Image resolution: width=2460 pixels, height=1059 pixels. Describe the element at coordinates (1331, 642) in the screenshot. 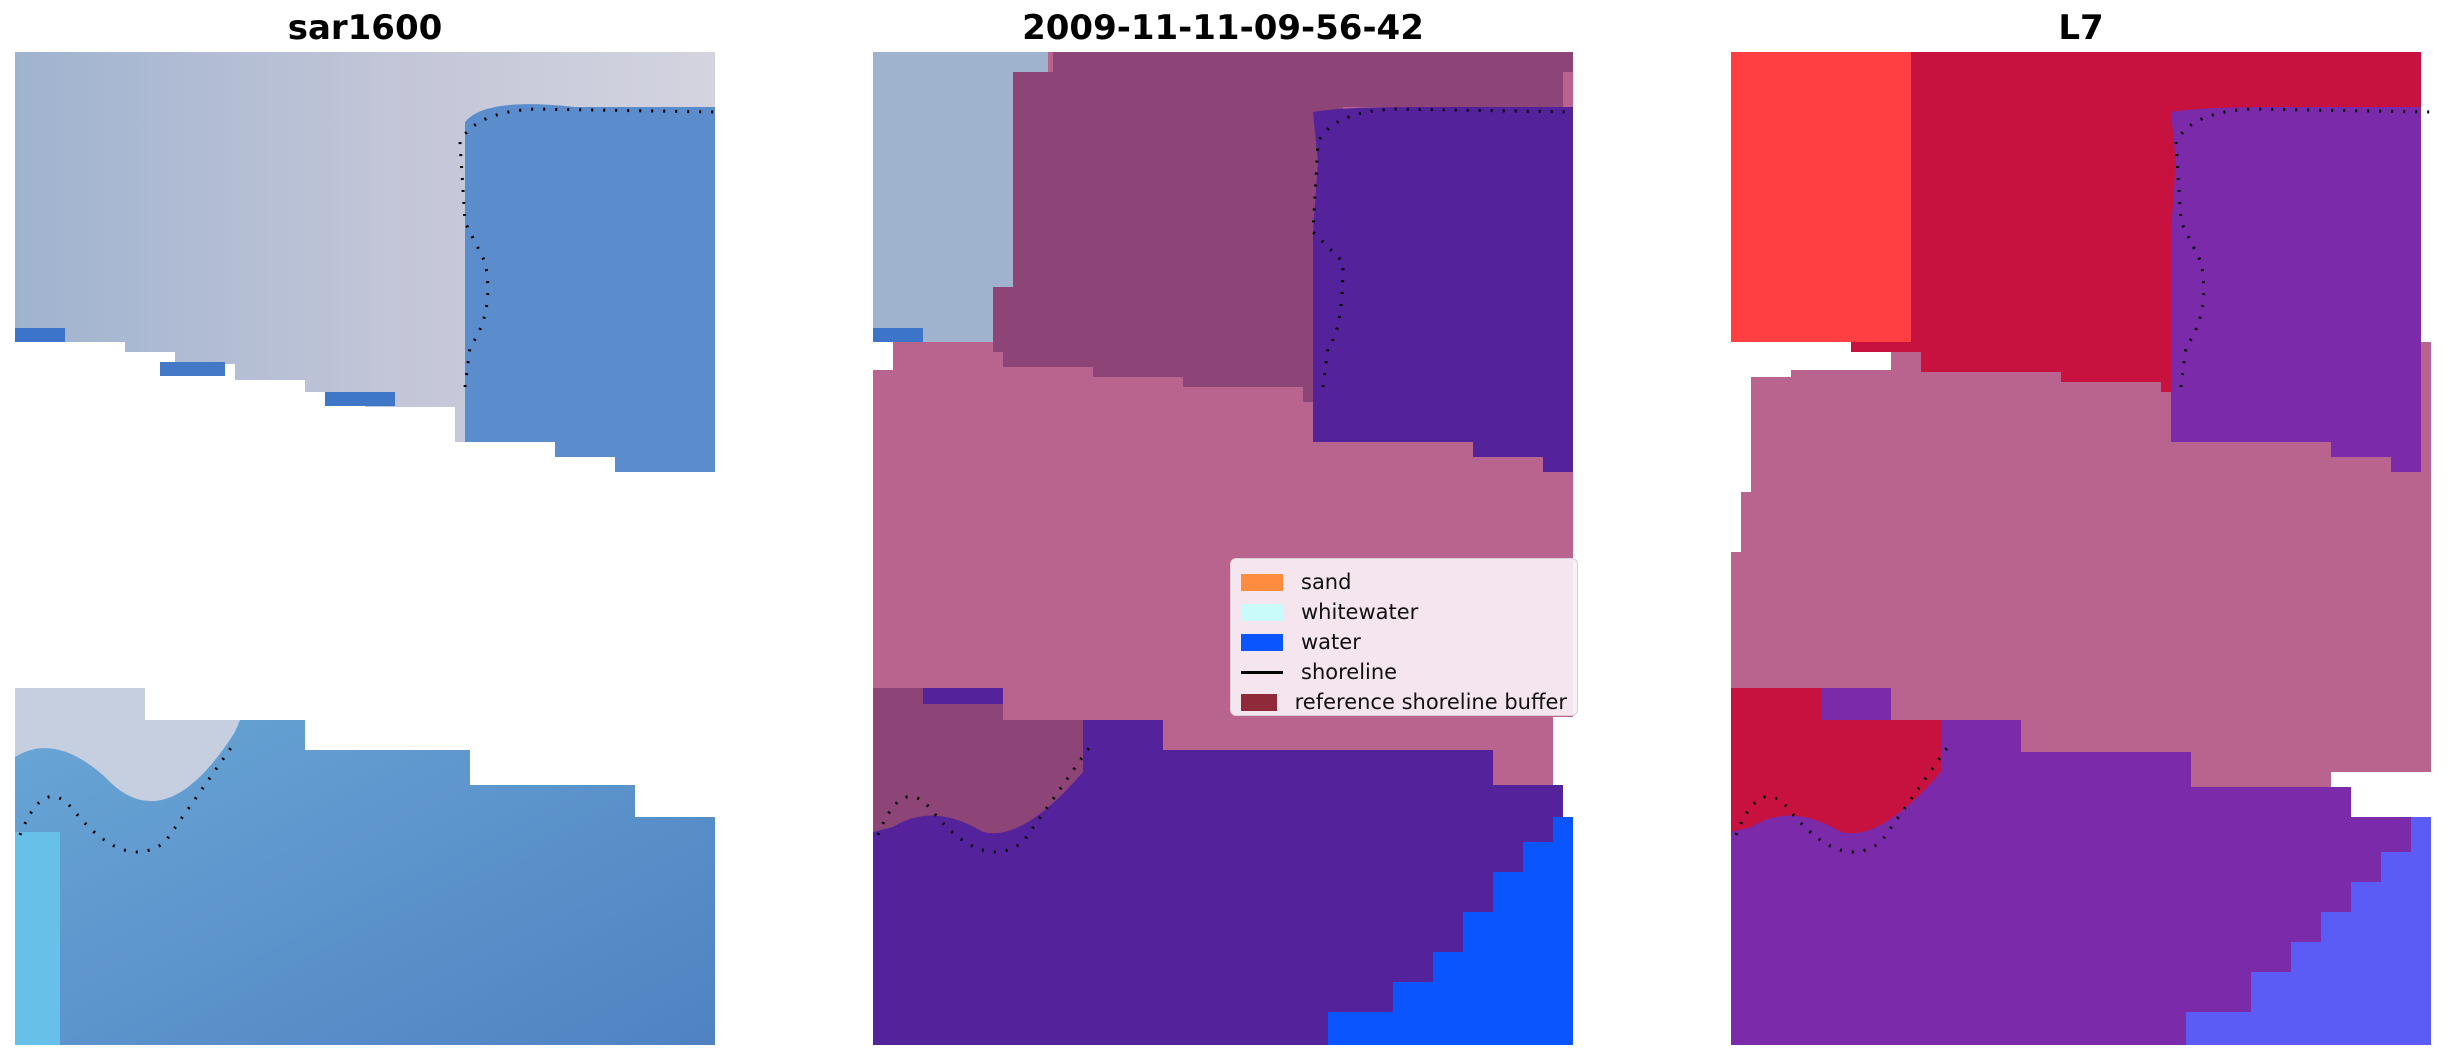

I see `legend-label: water` at that location.